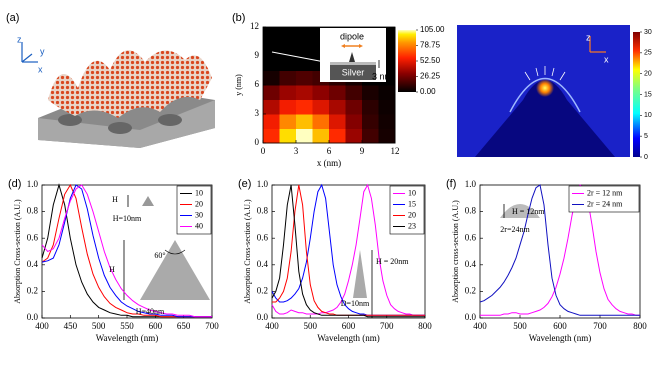 The width and height of the screenshot is (667, 375). What do you see at coordinates (329, 163) in the screenshot?
I see `x-axis-label: x (nm)` at bounding box center [329, 163].